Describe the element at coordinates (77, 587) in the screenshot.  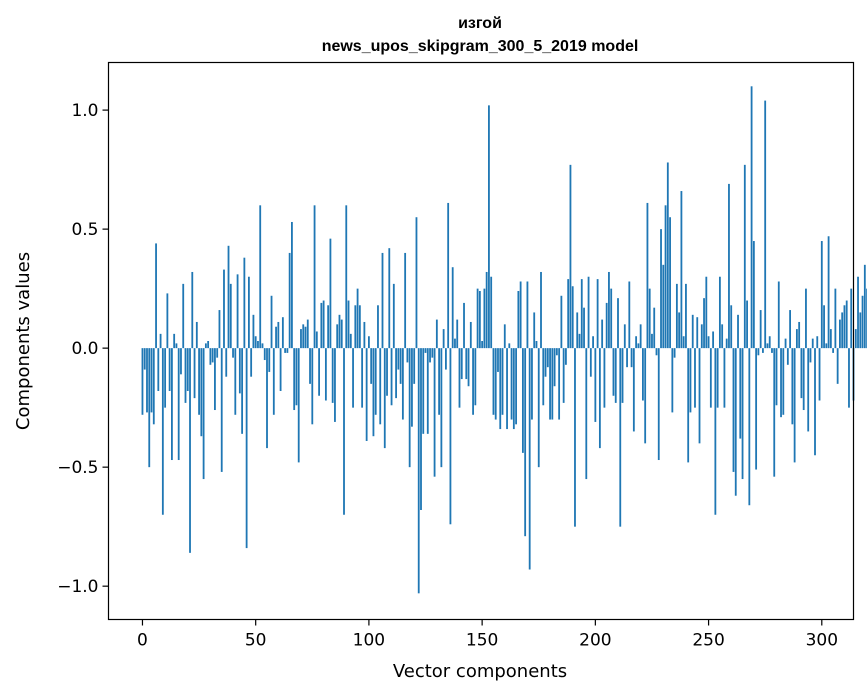
I see `y-tick-label: −1.0` at that location.